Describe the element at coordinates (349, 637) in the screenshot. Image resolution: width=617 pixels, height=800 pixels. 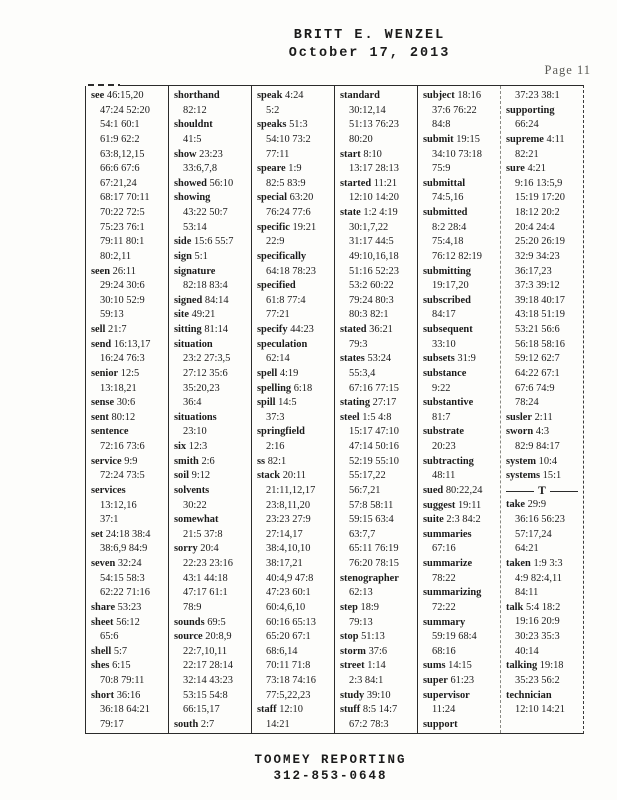
I see `index-term: stop` at that location.